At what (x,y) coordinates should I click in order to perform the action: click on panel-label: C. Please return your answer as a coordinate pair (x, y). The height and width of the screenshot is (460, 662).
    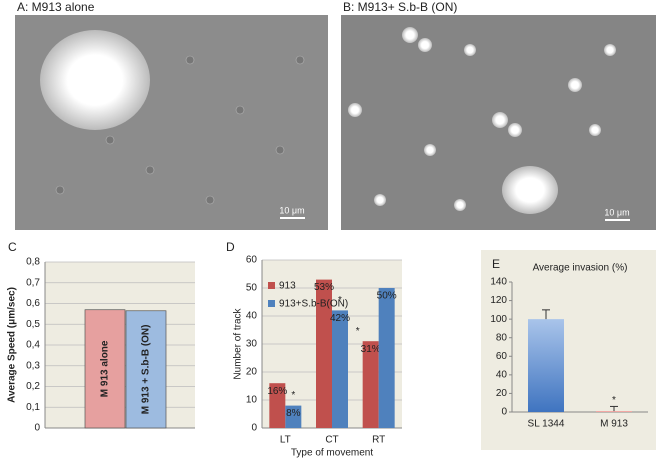
    Looking at the image, I should click on (12, 247).